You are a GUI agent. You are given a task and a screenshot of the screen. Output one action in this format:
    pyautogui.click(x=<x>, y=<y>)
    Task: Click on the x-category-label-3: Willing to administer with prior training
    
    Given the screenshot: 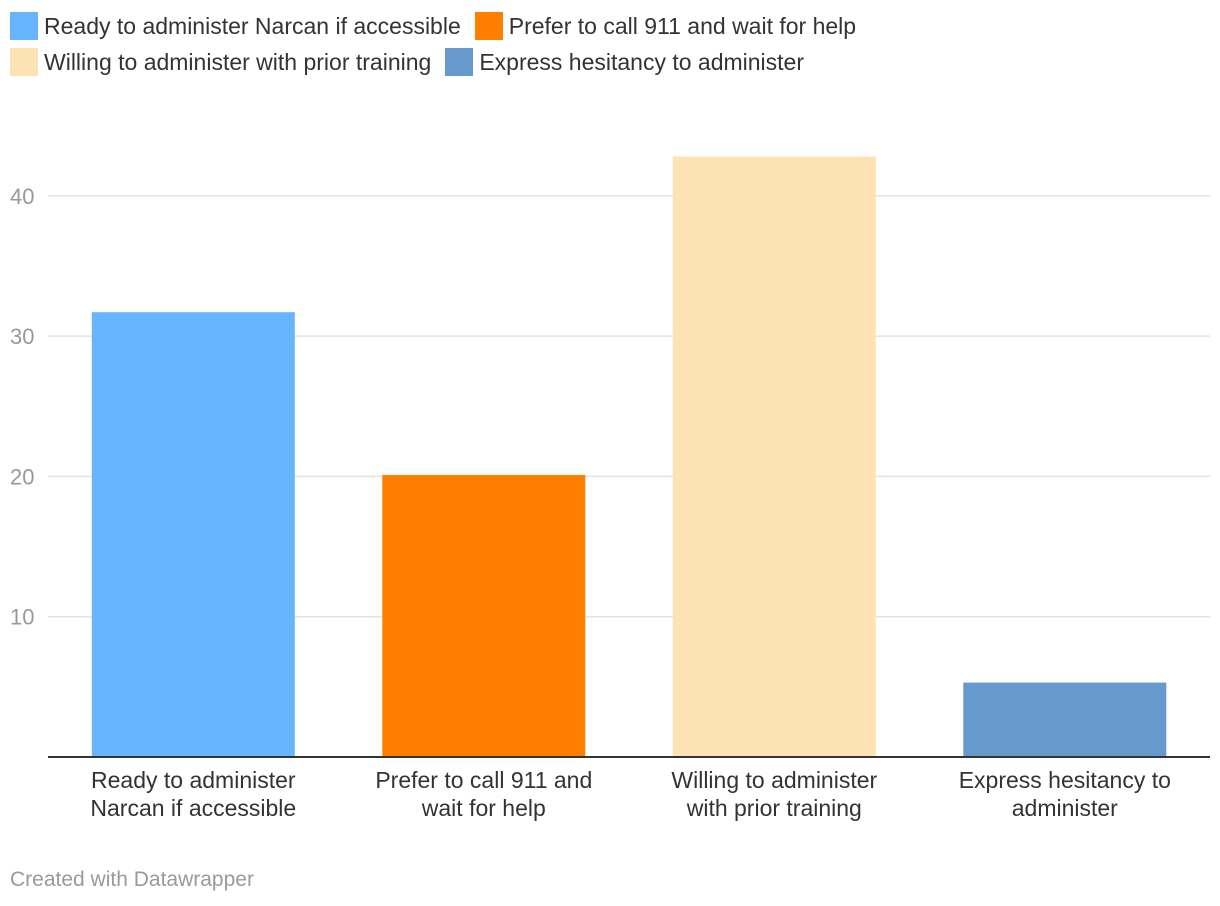 What is the action you would take?
    pyautogui.click(x=774, y=794)
    